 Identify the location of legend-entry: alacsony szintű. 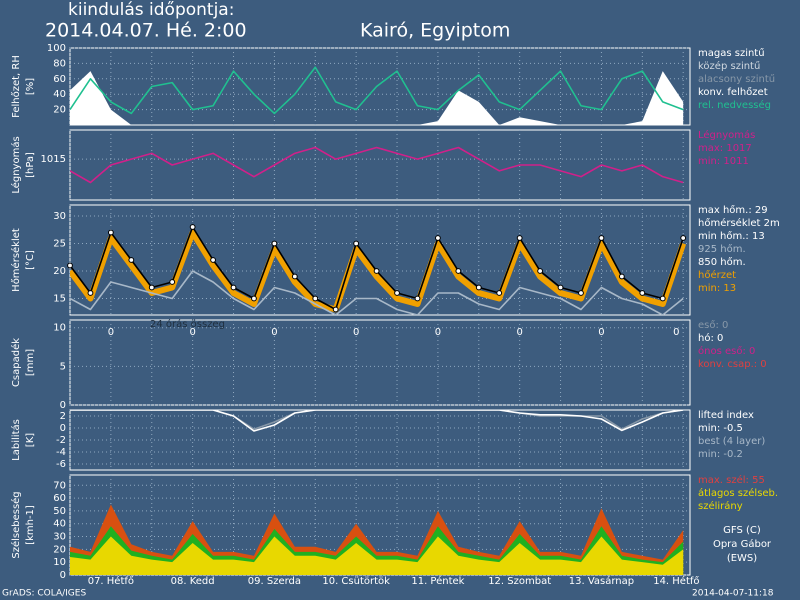
(736, 79).